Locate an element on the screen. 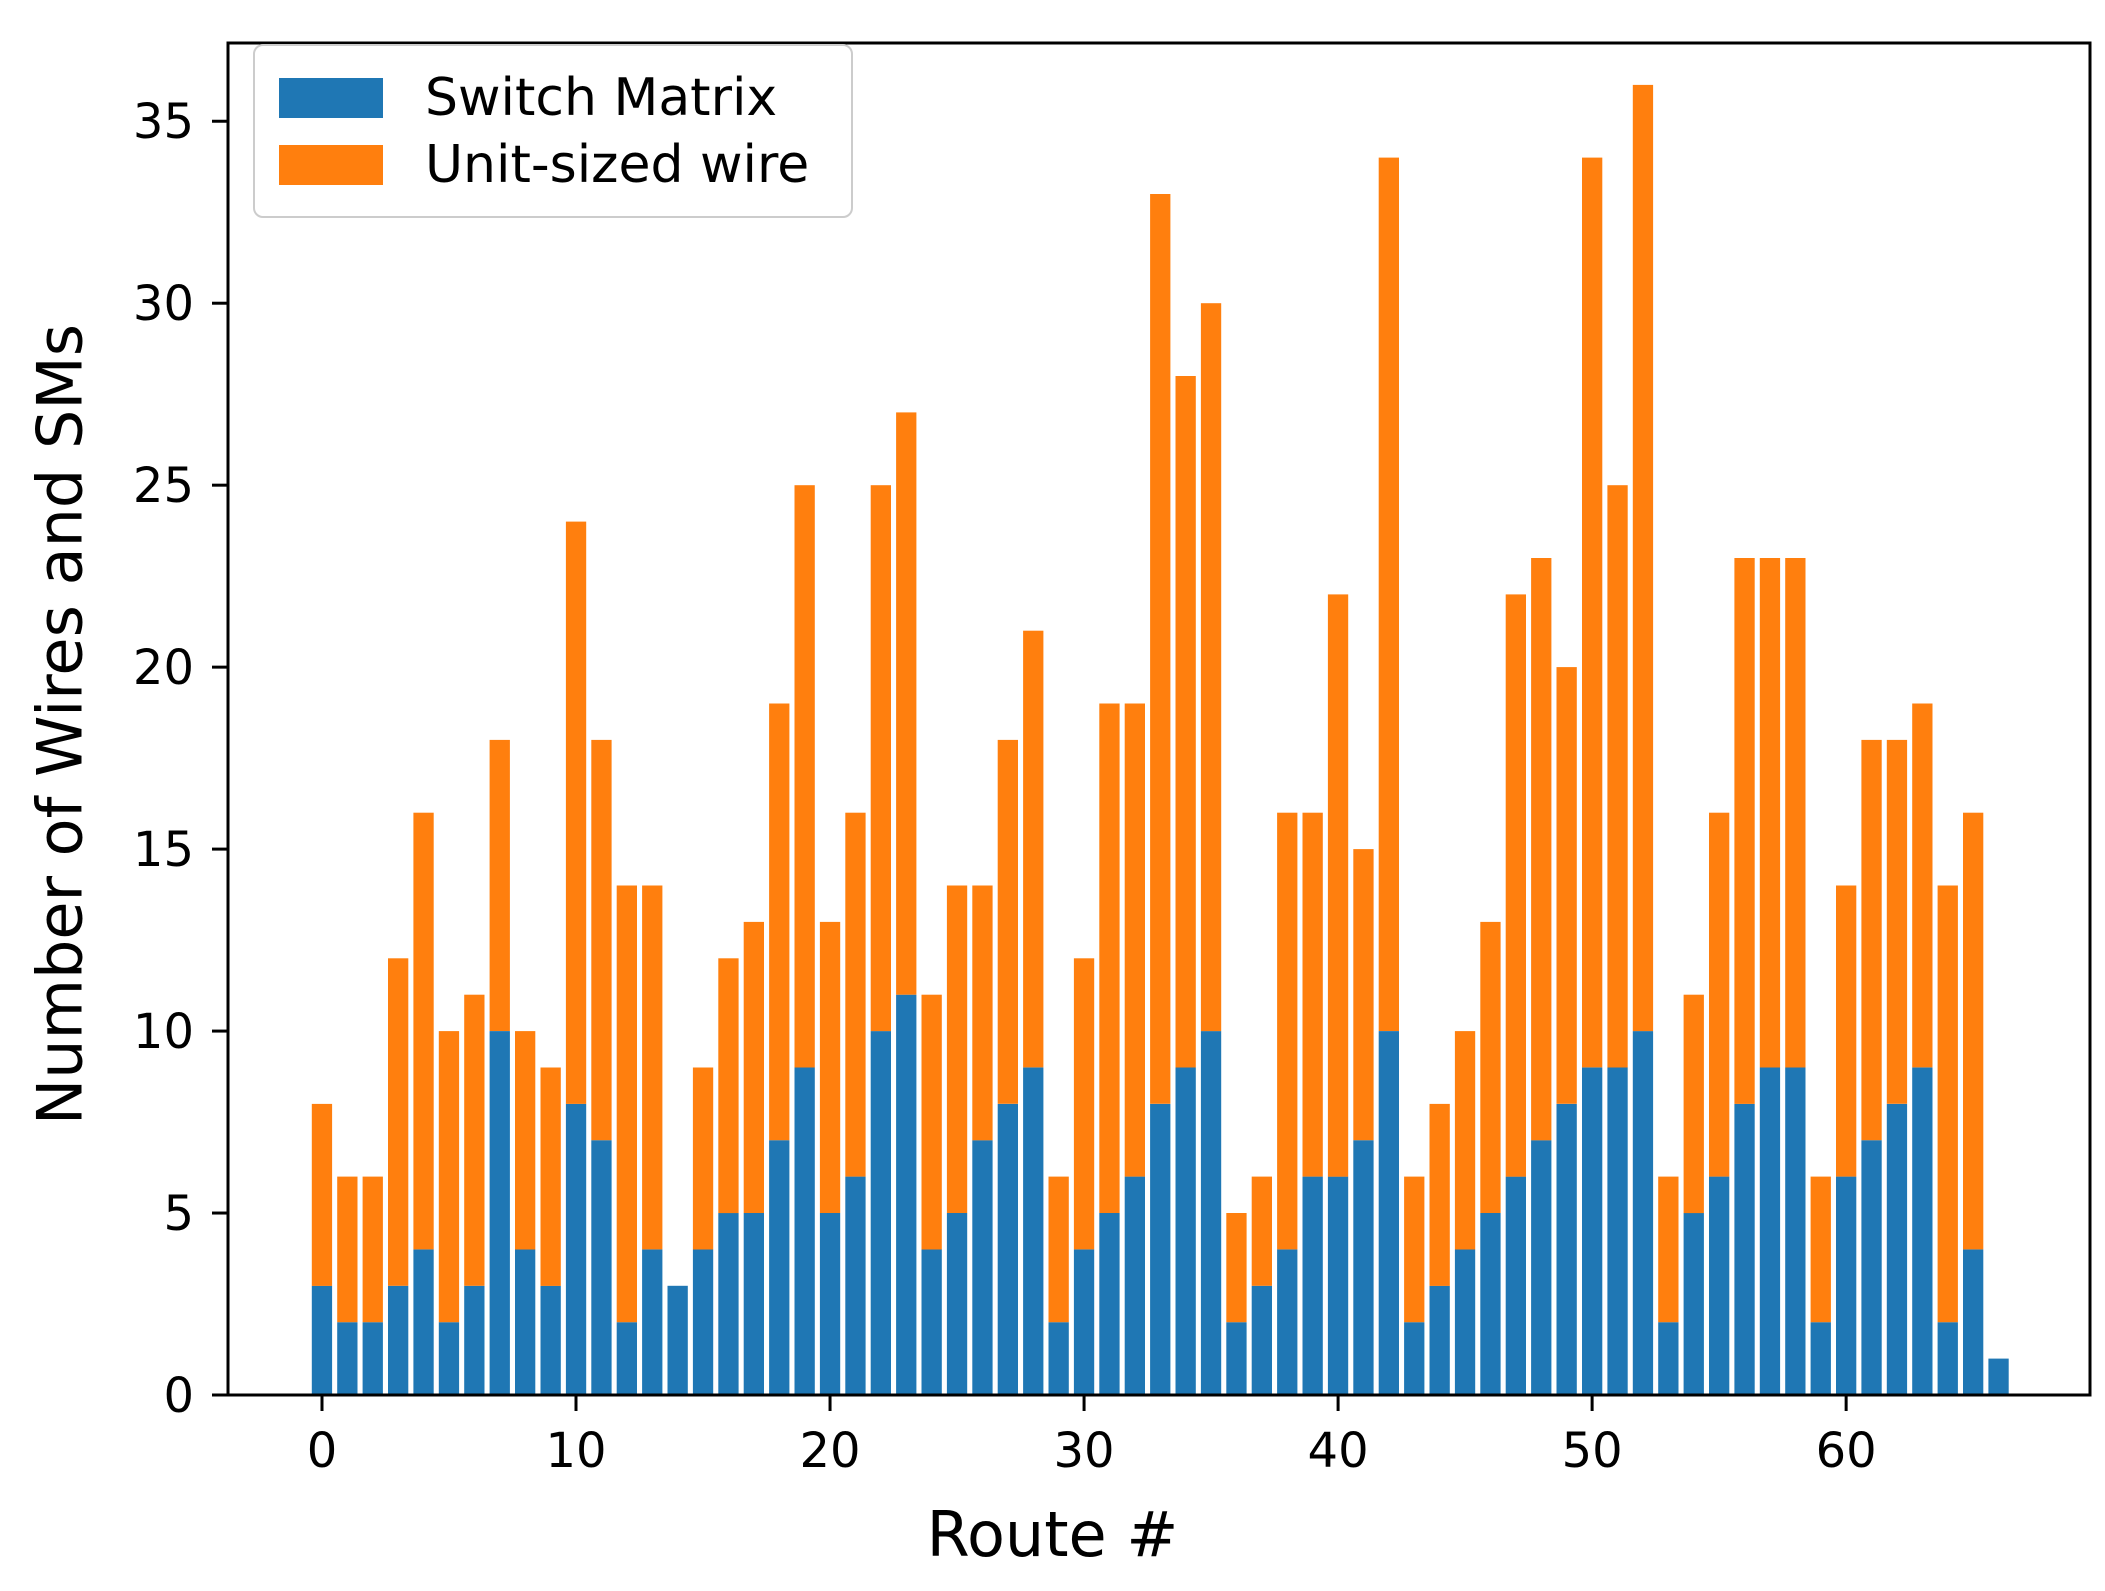 The width and height of the screenshot is (2105, 1591). x-tick-label: 0 is located at coordinates (322, 1451).